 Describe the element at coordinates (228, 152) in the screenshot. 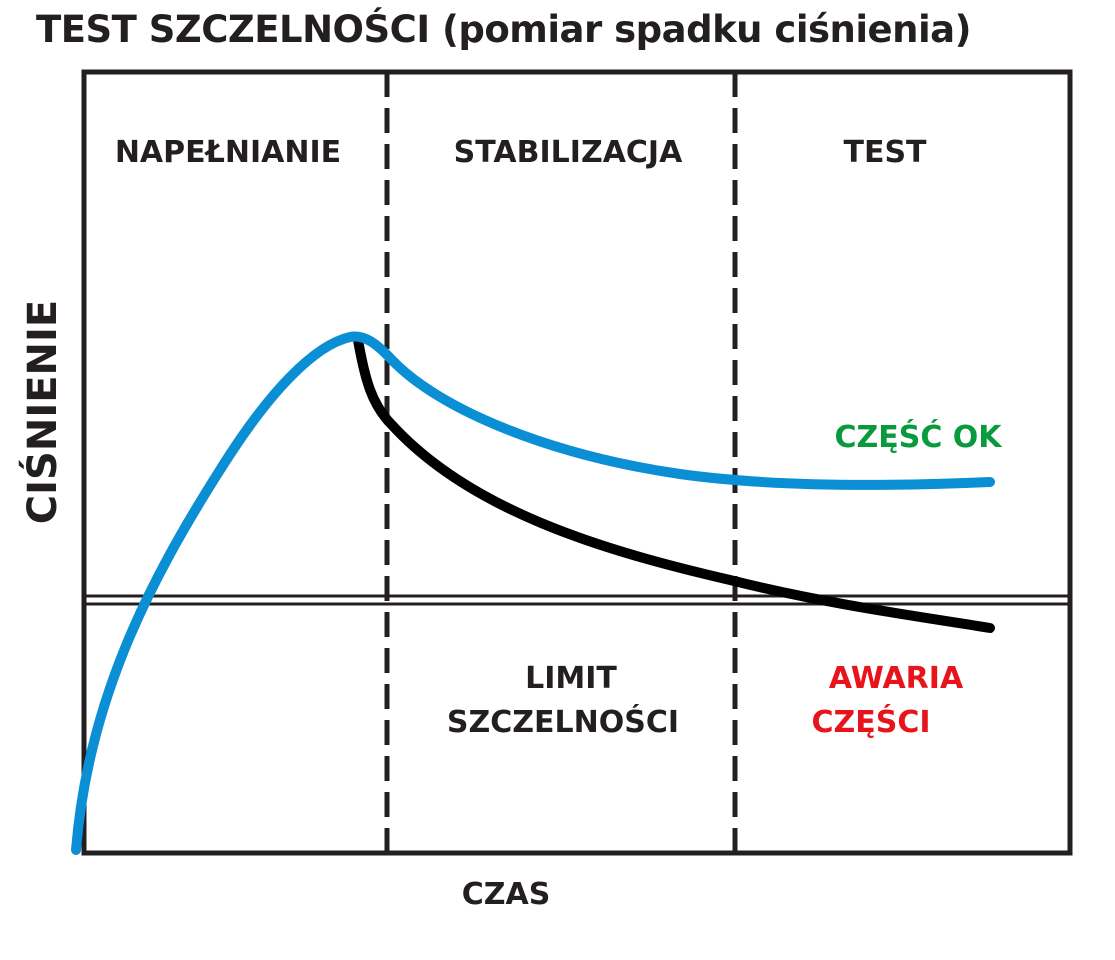

I see `phase-label-filling: NAPEŁNIANIE` at that location.